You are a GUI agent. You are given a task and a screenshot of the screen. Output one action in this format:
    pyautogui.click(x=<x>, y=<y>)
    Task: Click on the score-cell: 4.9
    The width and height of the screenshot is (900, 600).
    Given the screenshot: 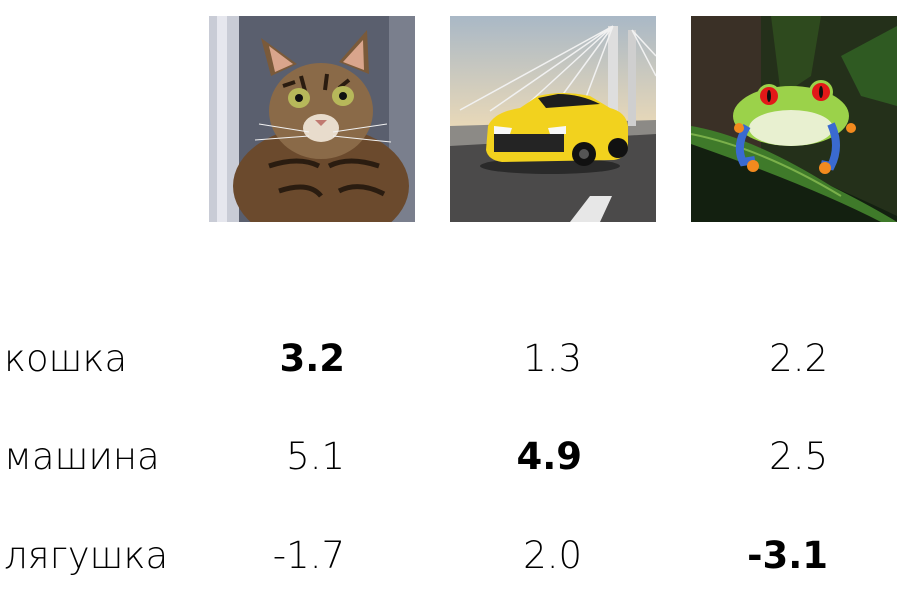 What is the action you would take?
    pyautogui.click(x=549, y=456)
    